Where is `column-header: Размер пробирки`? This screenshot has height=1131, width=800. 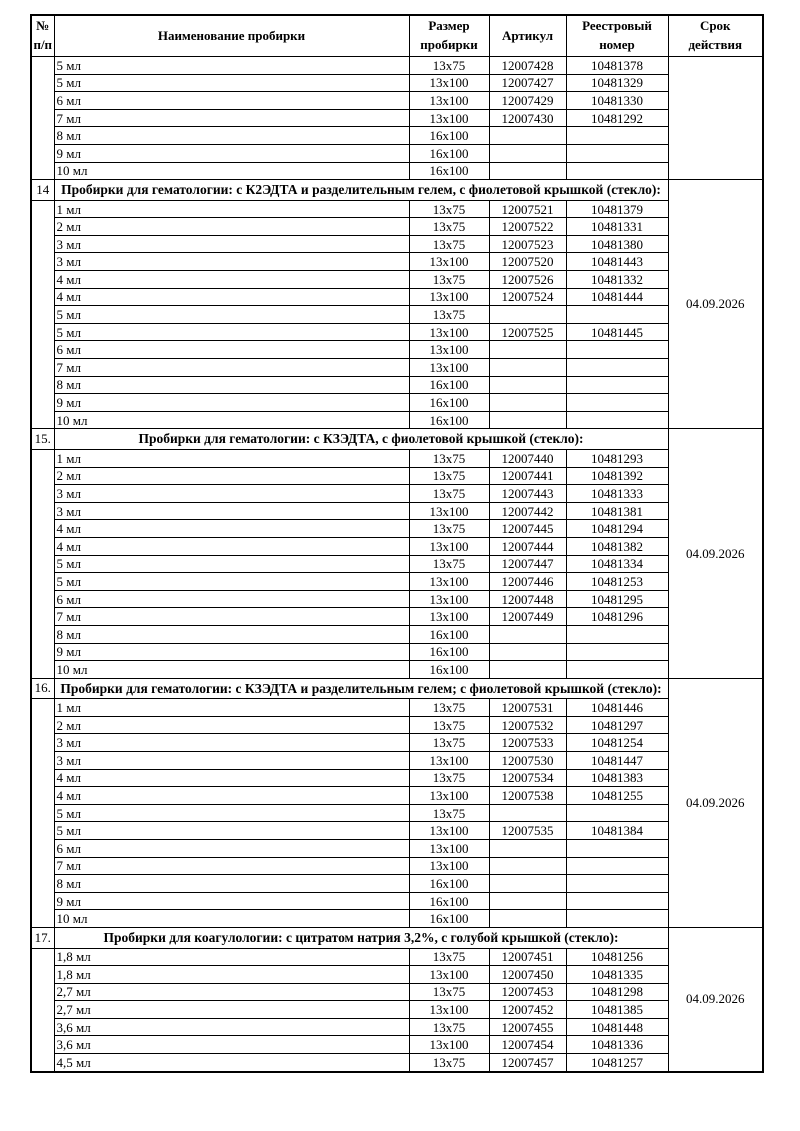
column-header: Размер пробирки is located at coordinates (449, 35).